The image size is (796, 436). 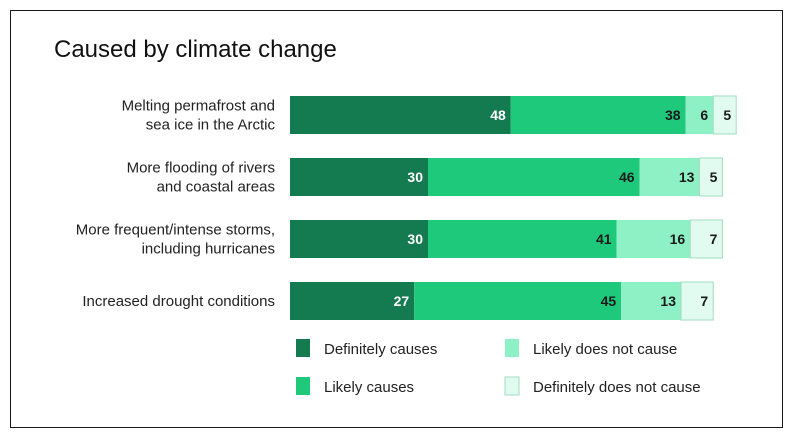 What do you see at coordinates (198, 106) in the screenshot?
I see `category-label: Melting permafrost and` at bounding box center [198, 106].